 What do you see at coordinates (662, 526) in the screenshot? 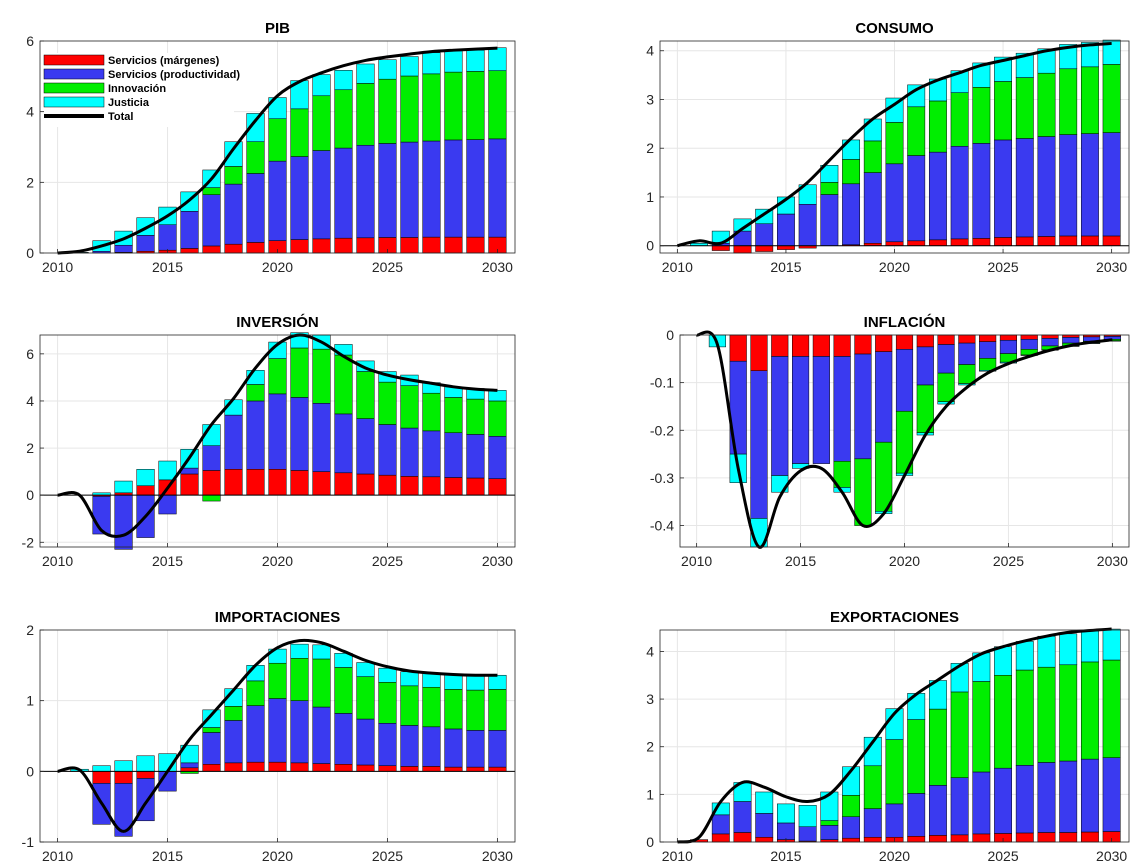
I see `y-tick-label: -0.4` at bounding box center [662, 526].